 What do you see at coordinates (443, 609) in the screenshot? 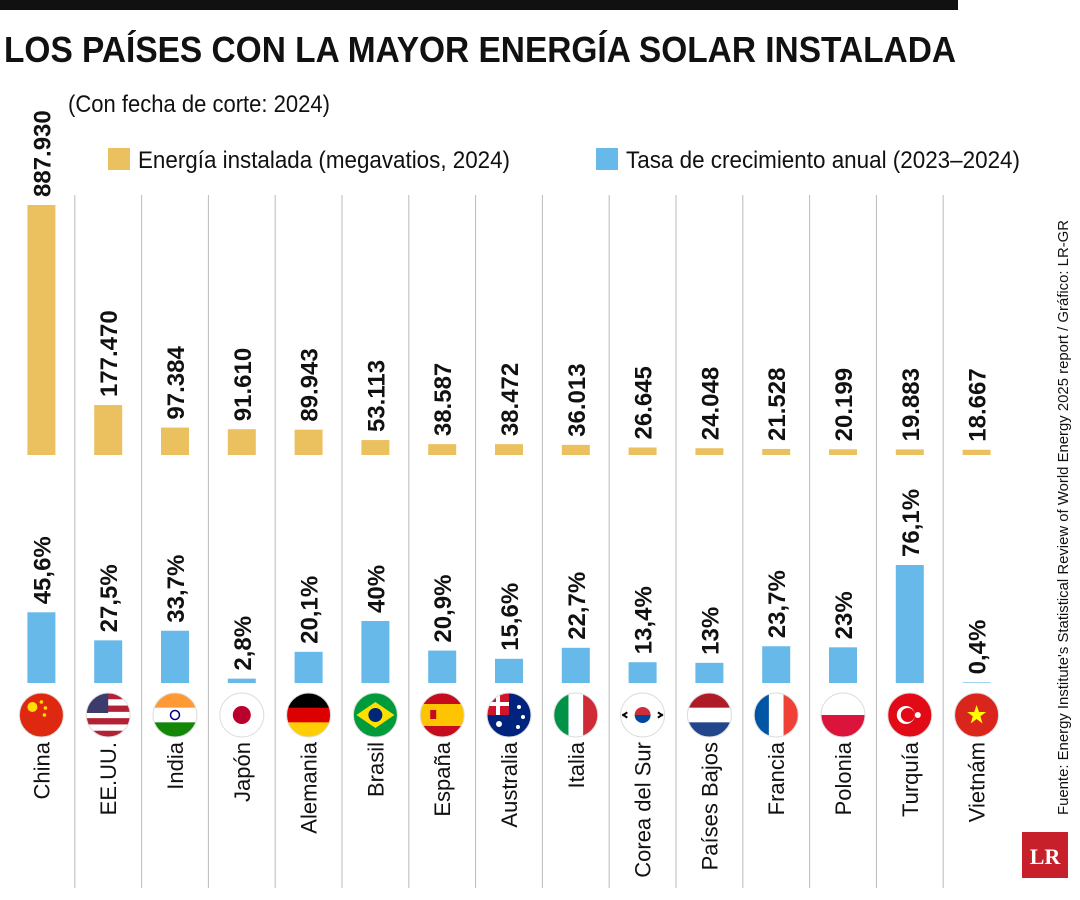
I see `growth-value-label: 20,9%` at bounding box center [443, 609].